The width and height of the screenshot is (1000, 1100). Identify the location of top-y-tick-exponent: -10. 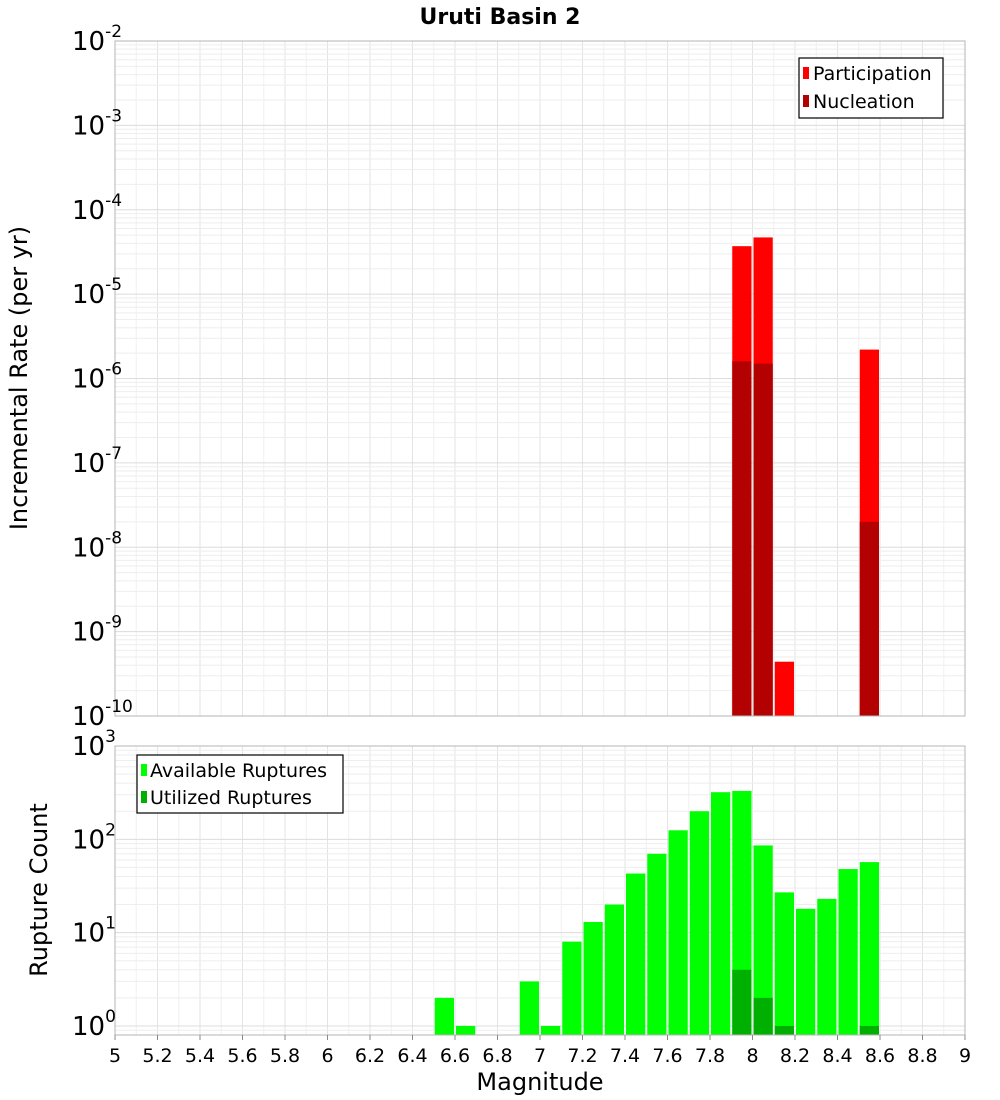
(119, 707).